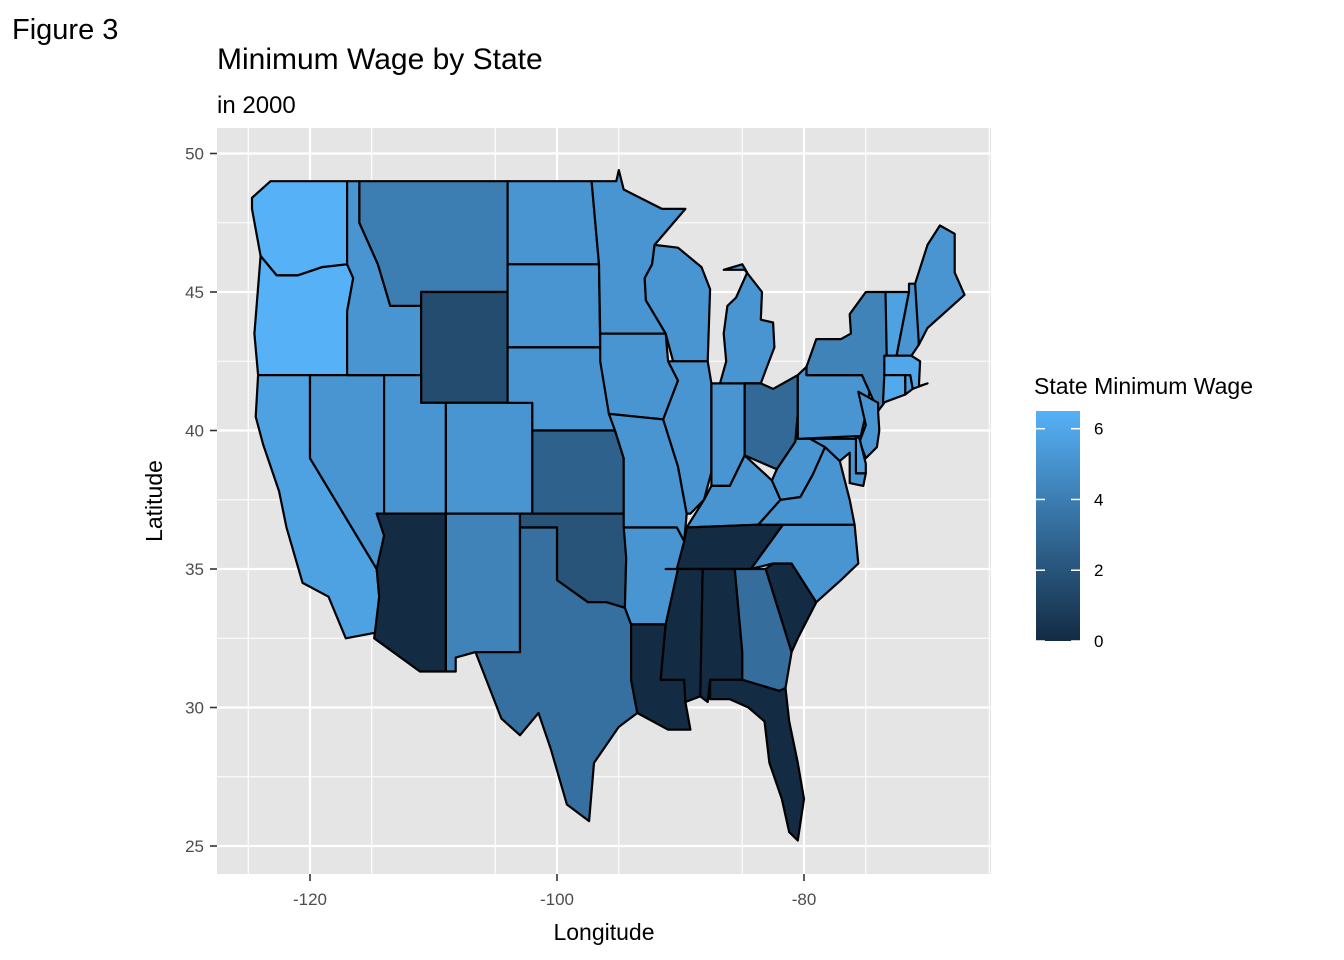 This screenshot has width=1344, height=960. Describe the element at coordinates (154, 501) in the screenshot. I see `y-axis-title: Latitude` at that location.